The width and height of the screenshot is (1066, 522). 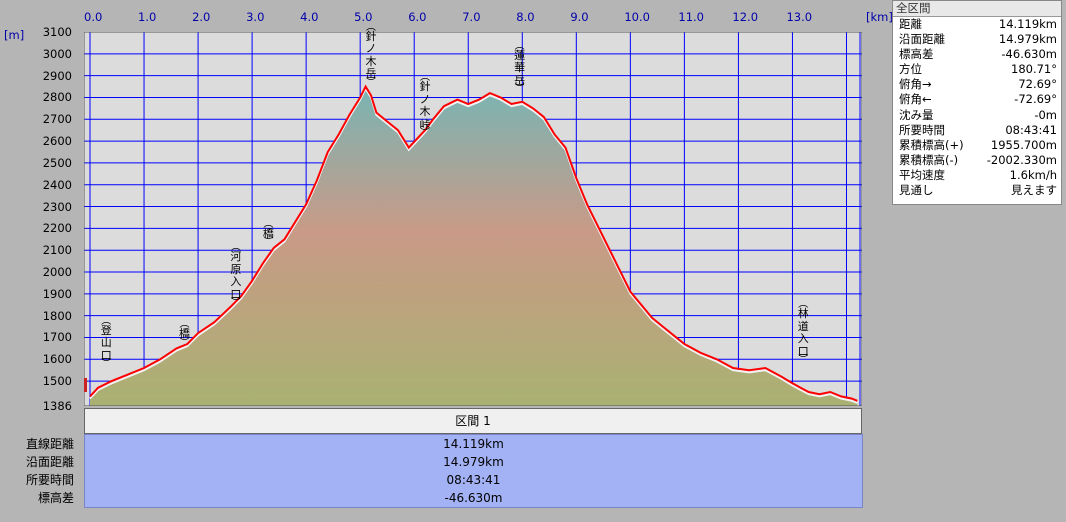 What do you see at coordinates (1045, 114) in the screenshot?
I see `summary-value: -0m` at bounding box center [1045, 114].